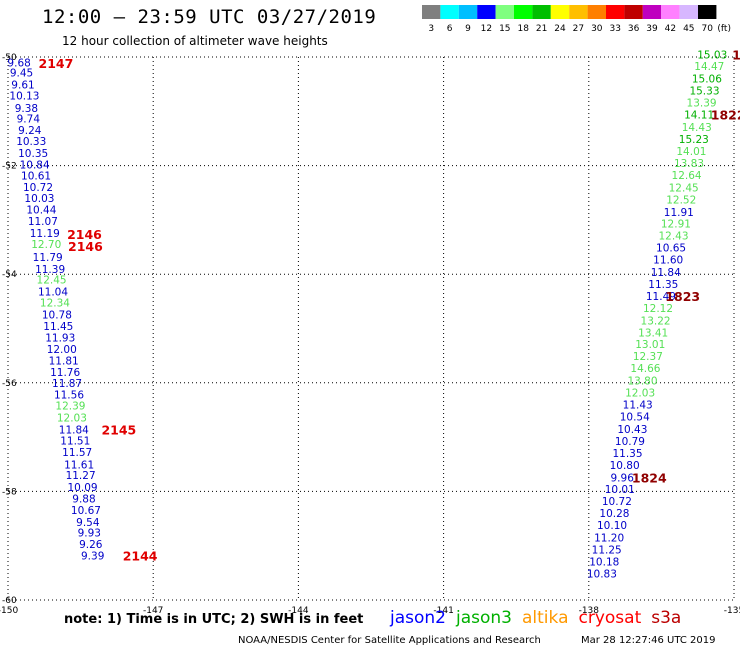  Describe the element at coordinates (57, 315) in the screenshot. I see `wave-height-label: 10.78` at that location.